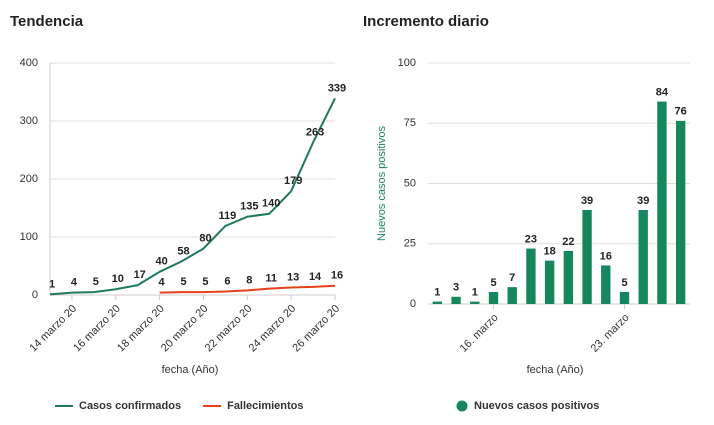 Image resolution: width=714 pixels, height=425 pixels. What do you see at coordinates (161, 262) in the screenshot?
I see `data-label: 40` at bounding box center [161, 262].